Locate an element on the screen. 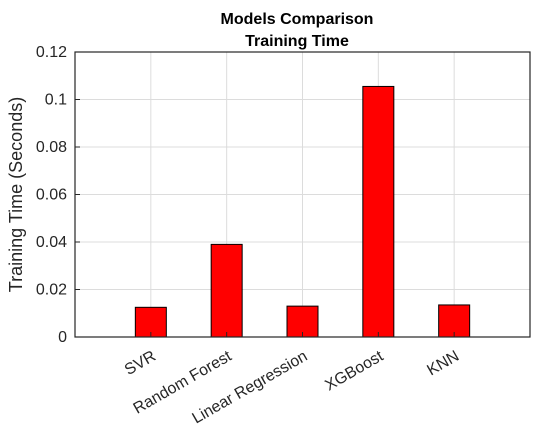 Image resolution: width=550 pixels, height=432 pixels. y-tick-label: 0.1 is located at coordinates (56, 100).